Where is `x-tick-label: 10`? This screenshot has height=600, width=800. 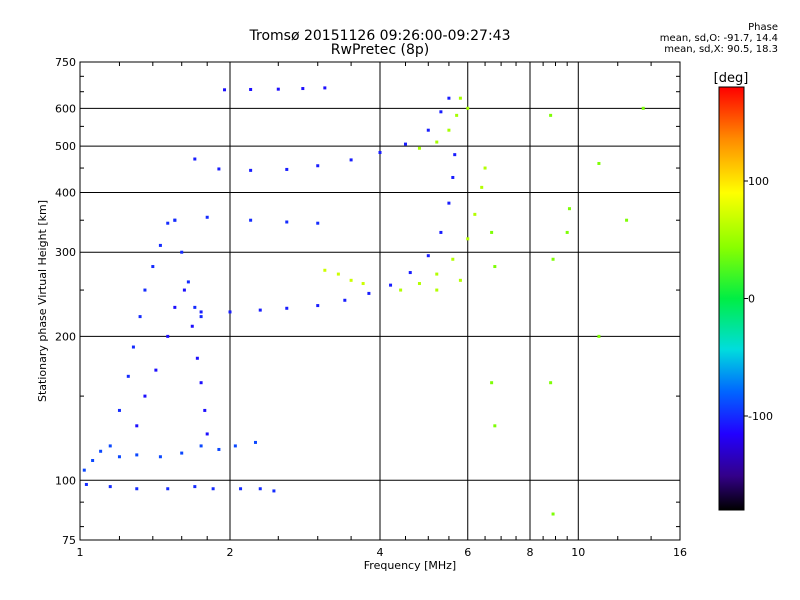 x-tick-label: 10 is located at coordinates (578, 552).